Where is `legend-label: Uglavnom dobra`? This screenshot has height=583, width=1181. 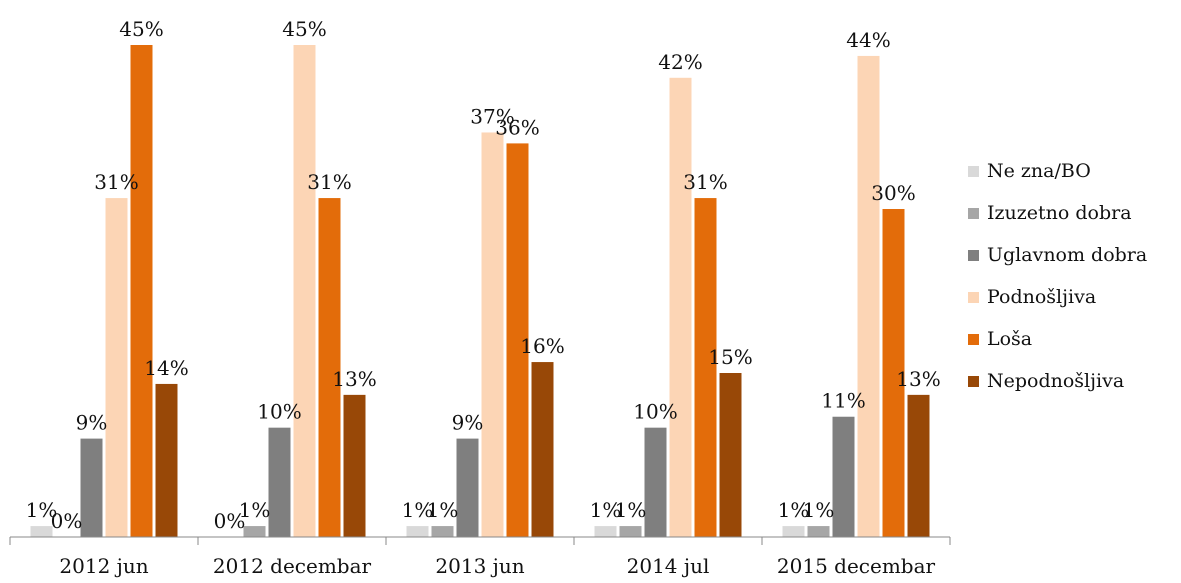
legend-label: Uglavnom dobra is located at coordinates (1067, 255).